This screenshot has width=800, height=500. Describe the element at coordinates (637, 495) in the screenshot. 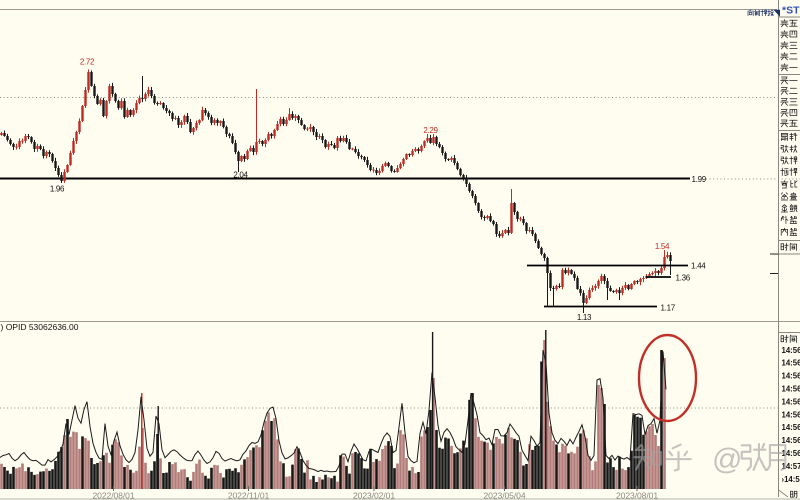

I see `svg-text: 2023/08/01` at that location.